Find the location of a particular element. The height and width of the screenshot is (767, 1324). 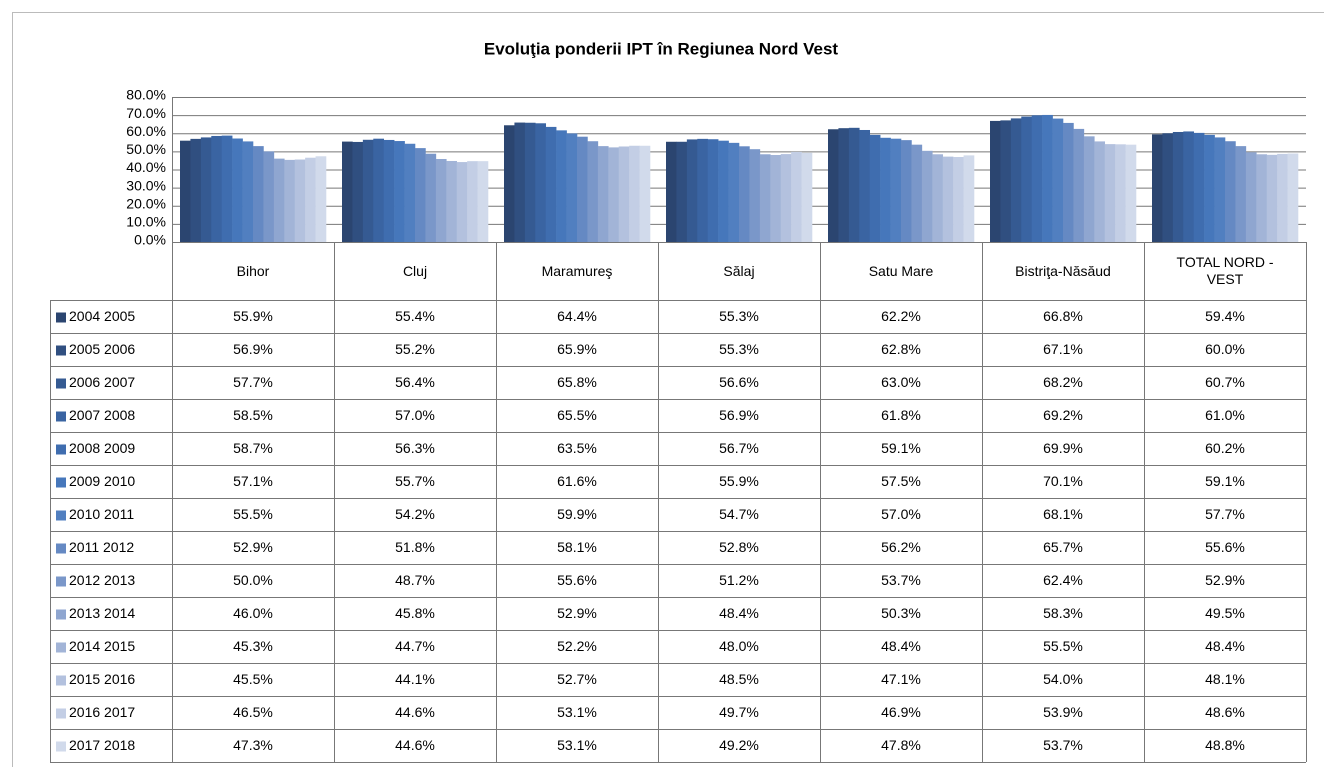

y-tick-label: 70.0% is located at coordinates (146, 113).